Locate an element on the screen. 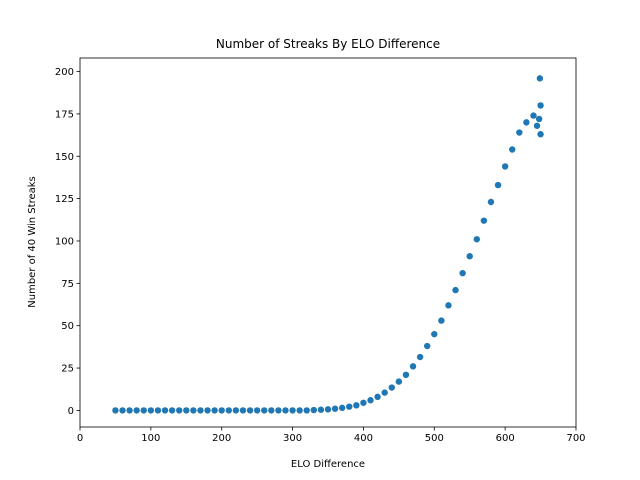 The width and height of the screenshot is (640, 480). y-tick-label: 125 is located at coordinates (64, 199).